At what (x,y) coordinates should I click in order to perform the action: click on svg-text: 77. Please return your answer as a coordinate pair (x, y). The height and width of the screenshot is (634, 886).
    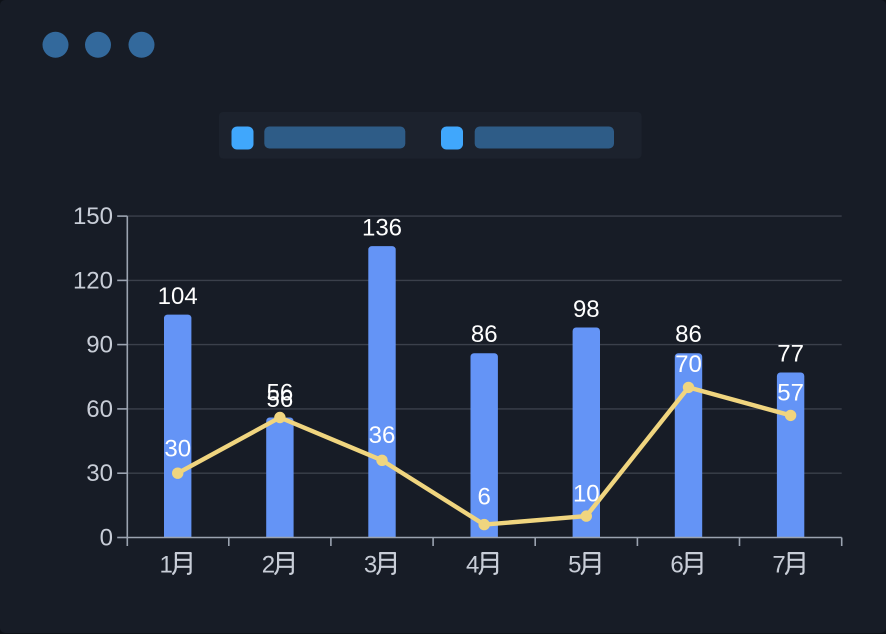
    Looking at the image, I should click on (790, 354).